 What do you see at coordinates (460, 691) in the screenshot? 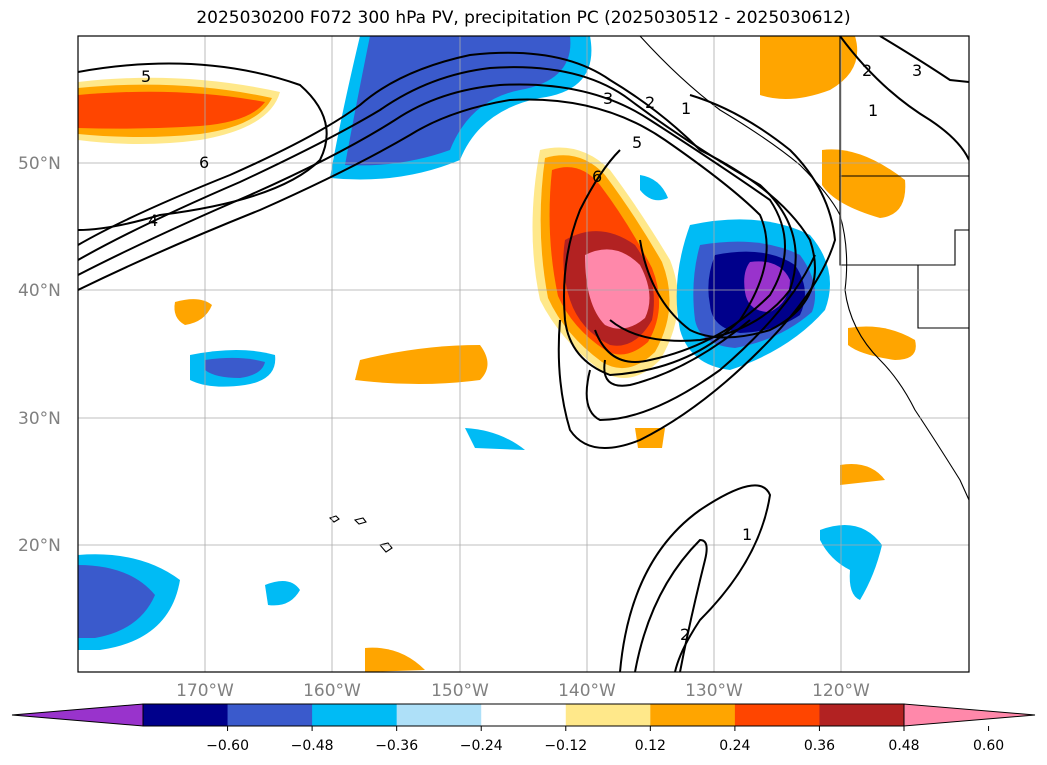
I see `lon-label-150w: 150°W` at bounding box center [460, 691].